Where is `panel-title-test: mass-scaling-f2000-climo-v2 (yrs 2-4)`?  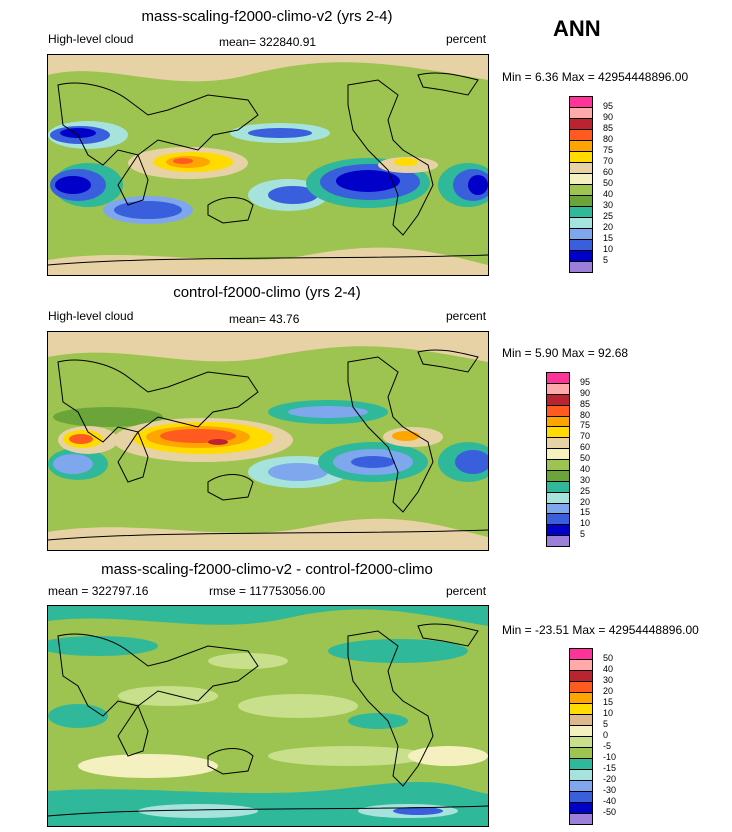
panel-title-test: mass-scaling-f2000-climo-v2 (yrs 2-4) is located at coordinates (267, 16).